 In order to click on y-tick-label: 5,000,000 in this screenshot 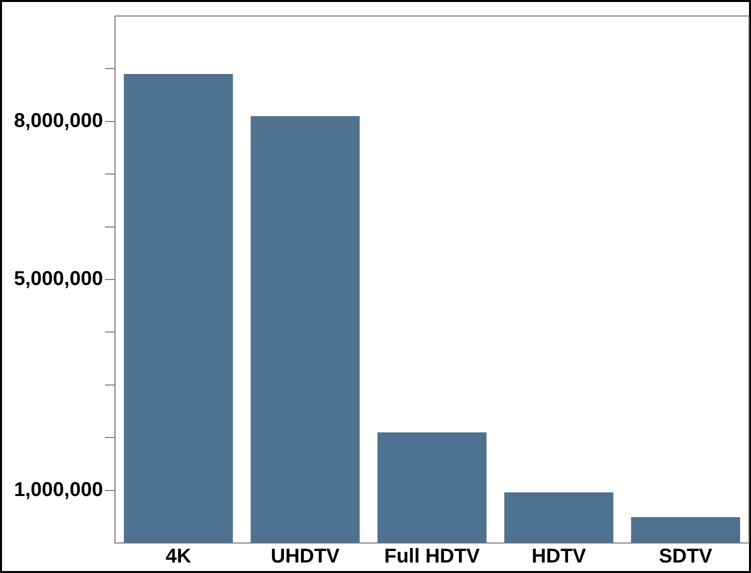, I will do `click(58, 279)`.